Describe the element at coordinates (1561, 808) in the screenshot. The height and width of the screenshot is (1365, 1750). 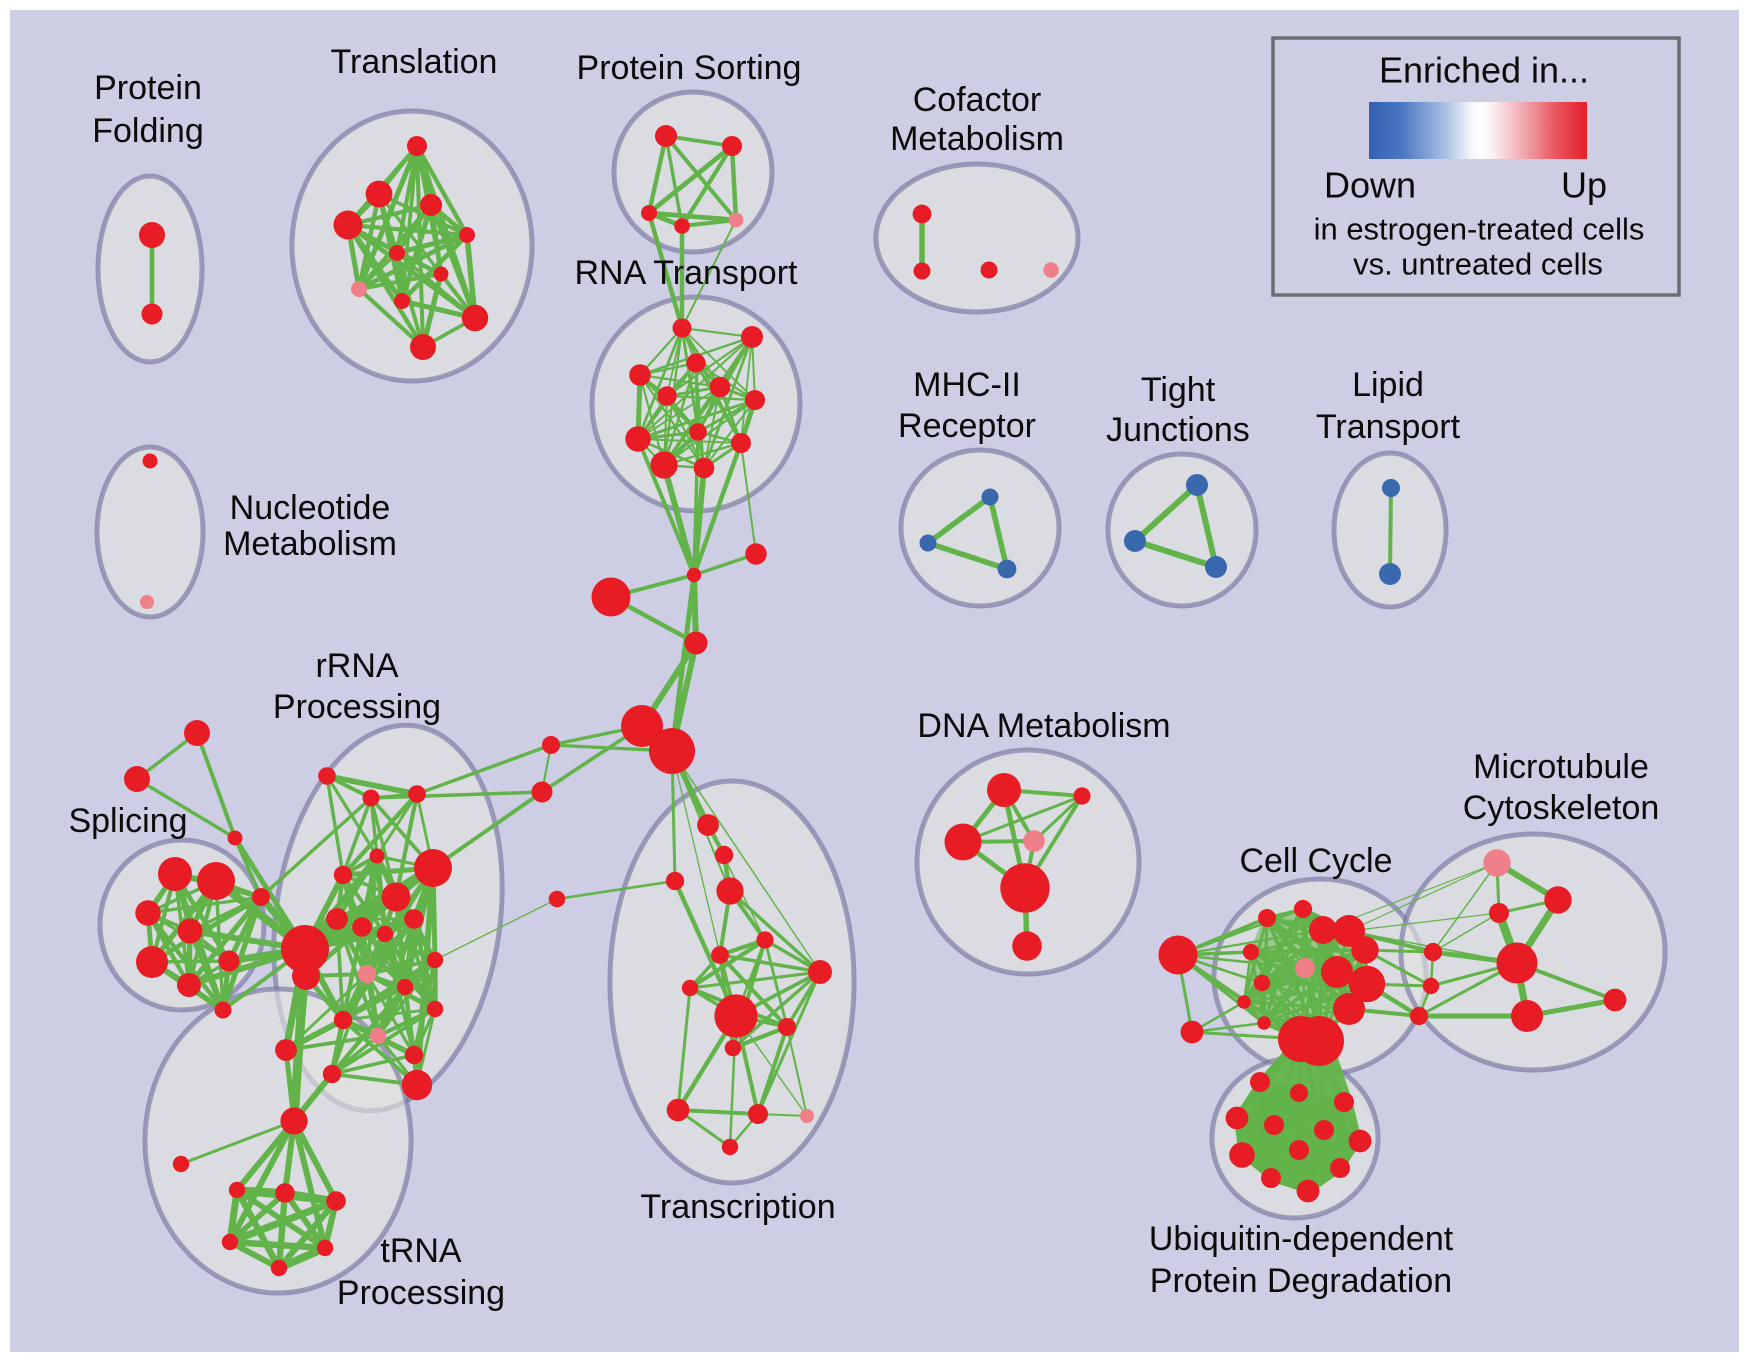
I see `svg-text: Cytoskeleton` at that location.